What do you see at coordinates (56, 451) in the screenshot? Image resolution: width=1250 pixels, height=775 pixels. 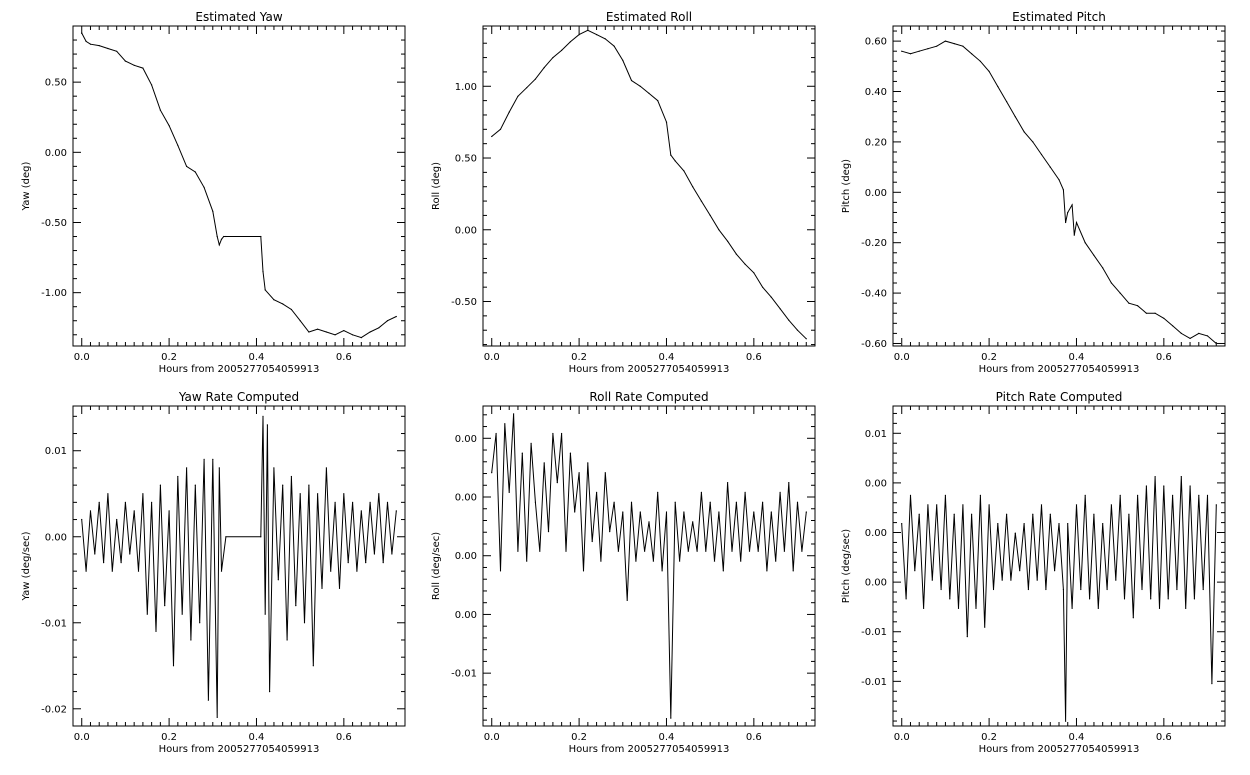 I see `y-tick-label: 0.01` at bounding box center [56, 451].